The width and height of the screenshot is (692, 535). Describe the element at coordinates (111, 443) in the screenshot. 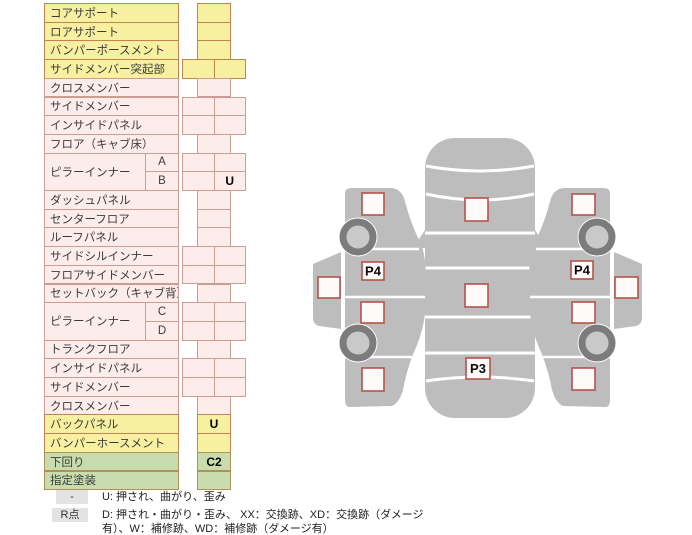

I see `part-label-23: バンパーホースメント` at that location.